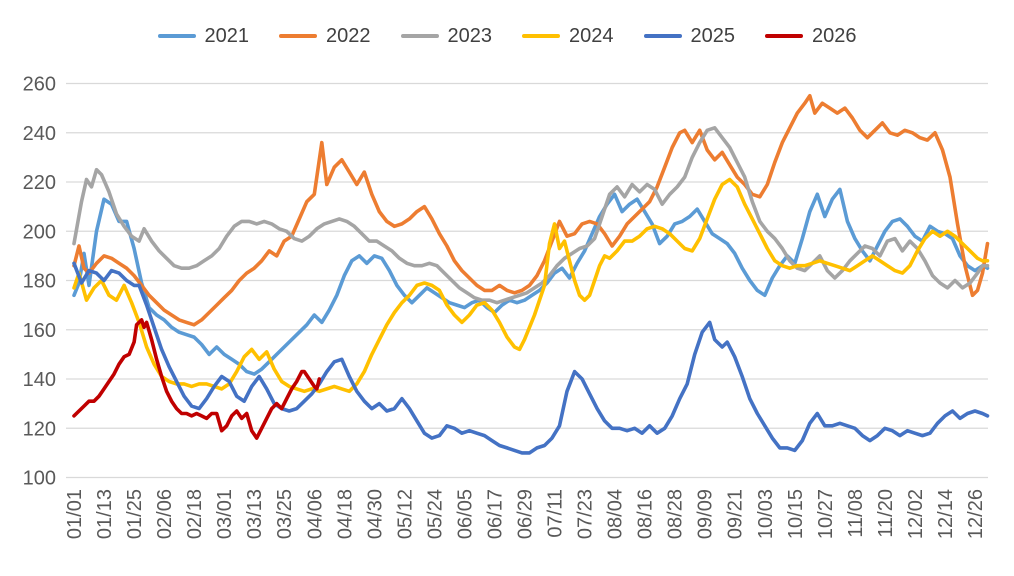  What do you see at coordinates (39, 282) in the screenshot?
I see `y-axis-tick-label: 180` at bounding box center [39, 282].